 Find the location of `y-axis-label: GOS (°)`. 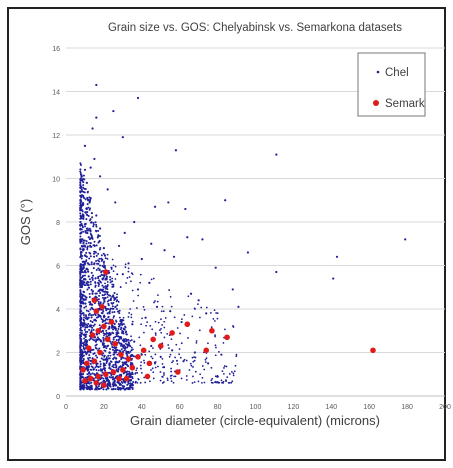

y-axis-label: GOS (°) is located at coordinates (25, 222).